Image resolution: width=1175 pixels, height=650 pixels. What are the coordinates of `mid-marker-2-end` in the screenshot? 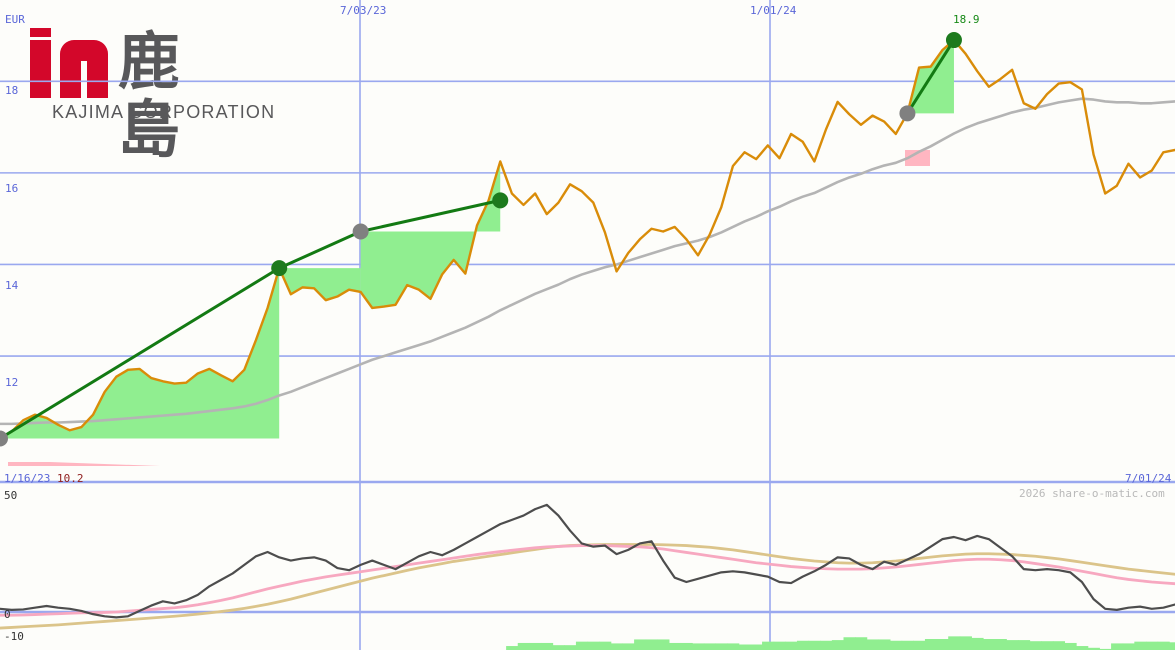 It's located at (500, 200).